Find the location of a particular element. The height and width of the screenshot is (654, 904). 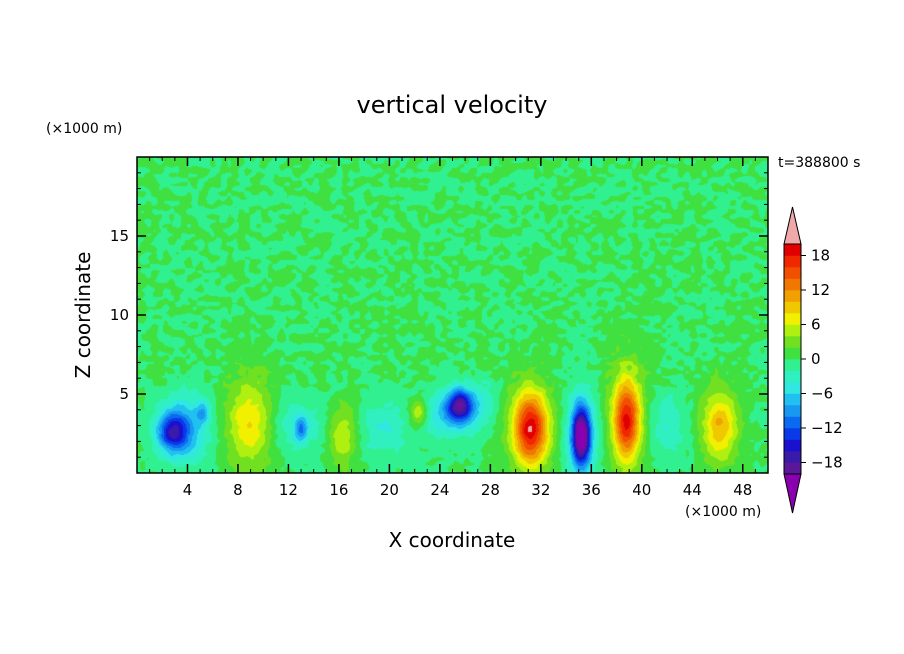

x-tick-label: 48 is located at coordinates (742, 490).